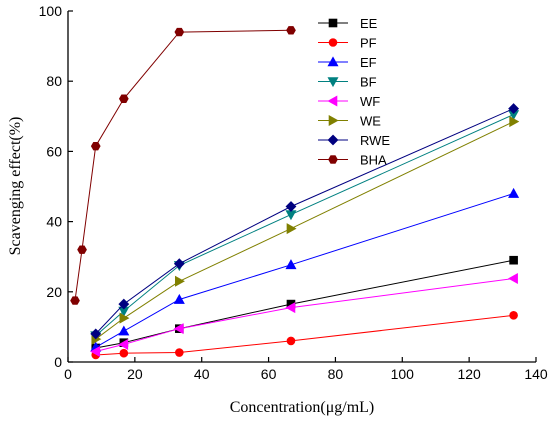 This screenshot has width=550, height=422. I want to click on y-tick-label: 80, so click(54, 81).